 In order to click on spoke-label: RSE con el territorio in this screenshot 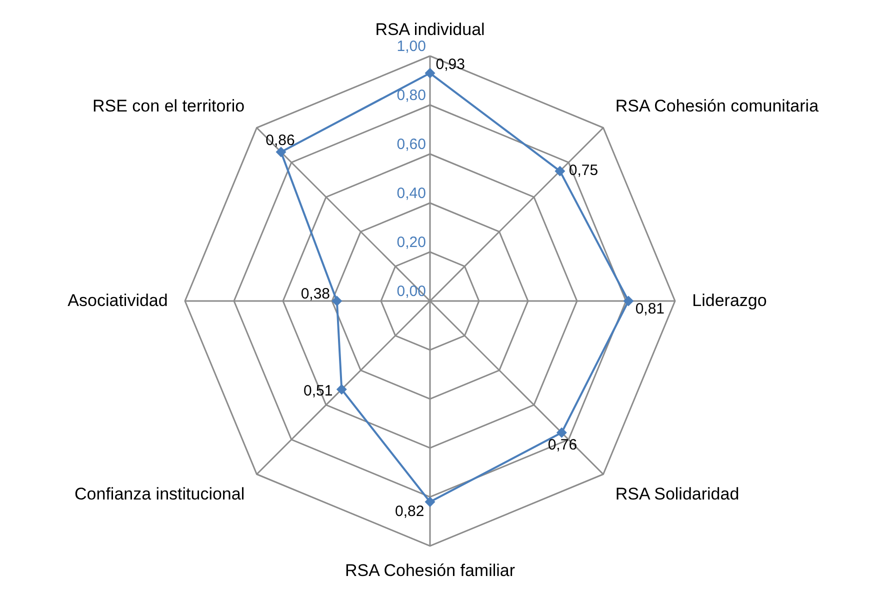, I will do `click(168, 106)`.